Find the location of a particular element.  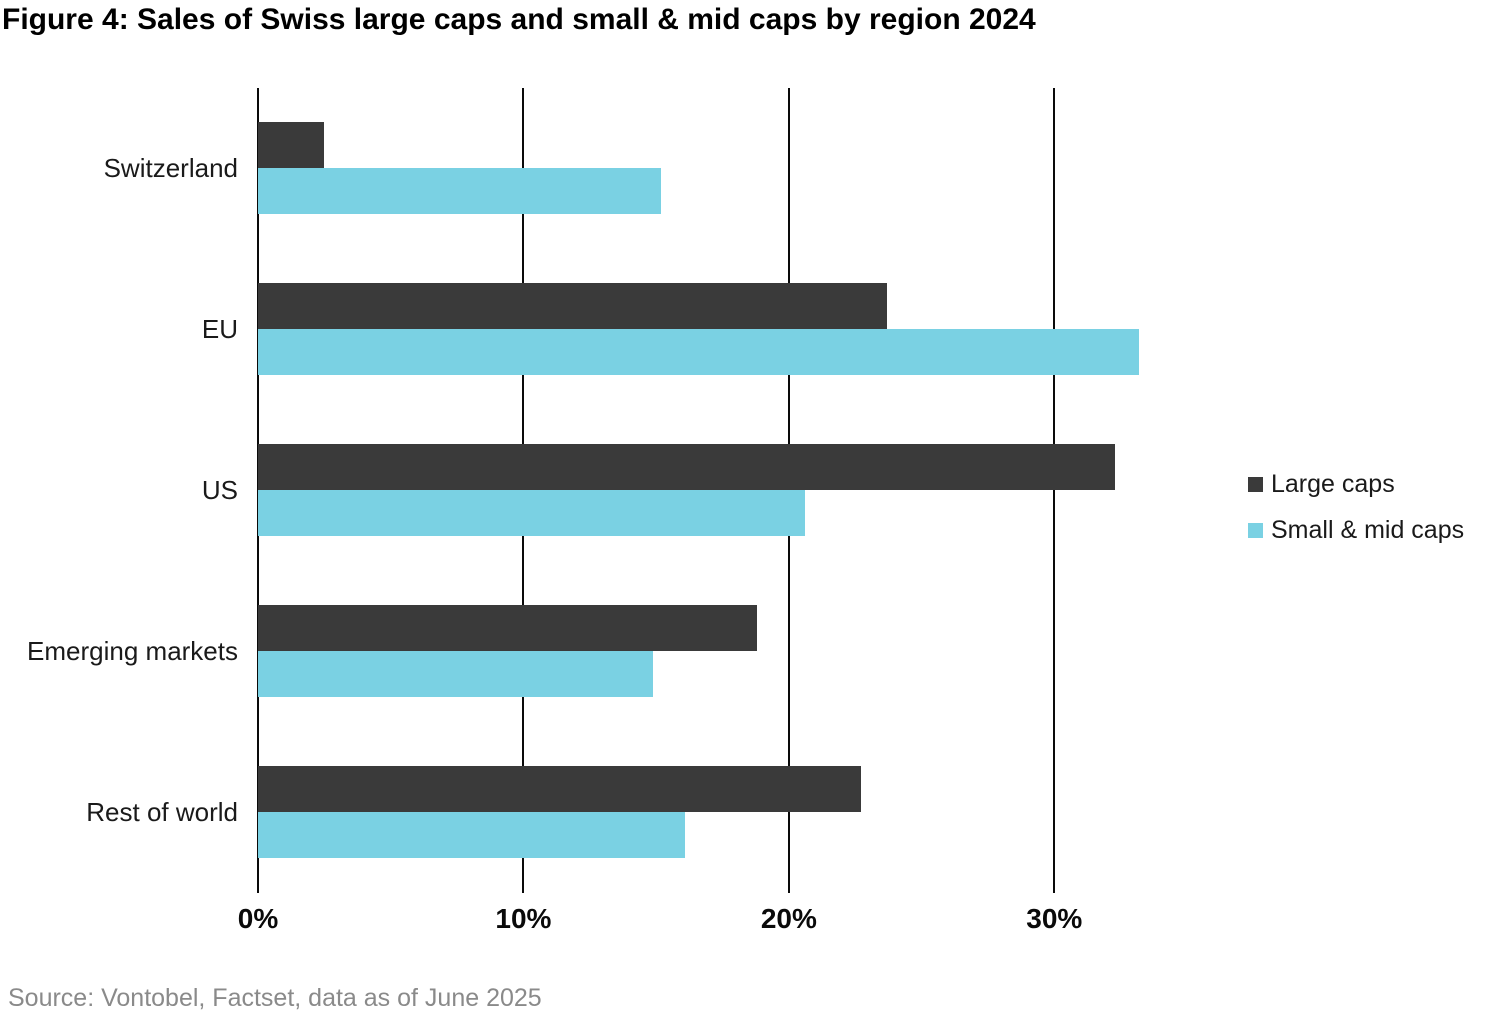

bar-group-switzerland is located at coordinates (722, 168).